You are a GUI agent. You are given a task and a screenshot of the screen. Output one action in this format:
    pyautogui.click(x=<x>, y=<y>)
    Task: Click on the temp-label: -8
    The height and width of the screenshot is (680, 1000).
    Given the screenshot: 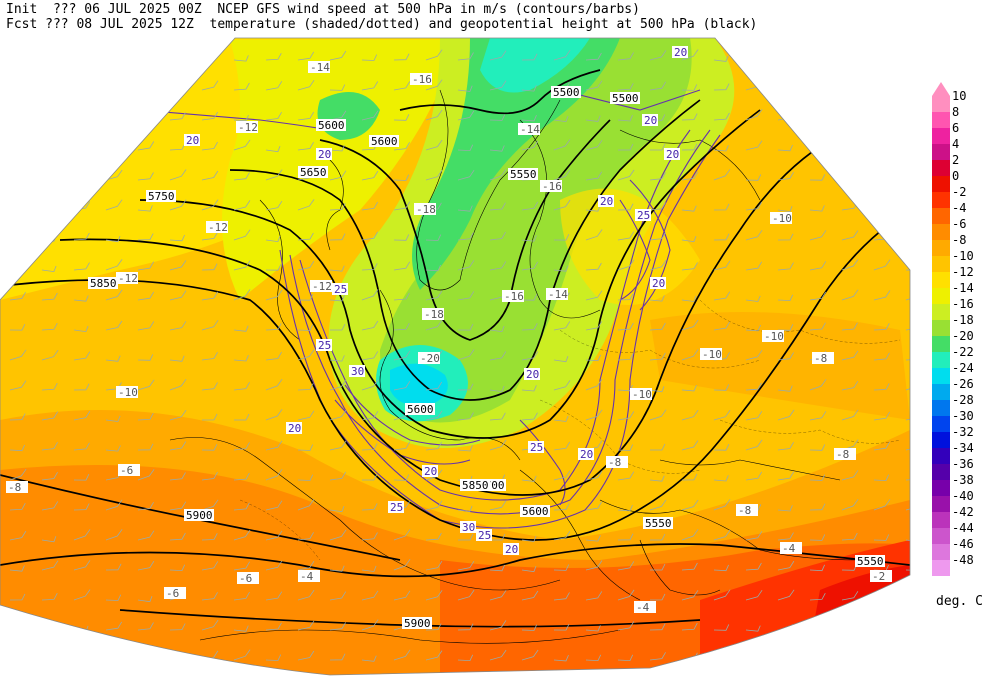 What is the action you would take?
    pyautogui.click(x=614, y=462)
    